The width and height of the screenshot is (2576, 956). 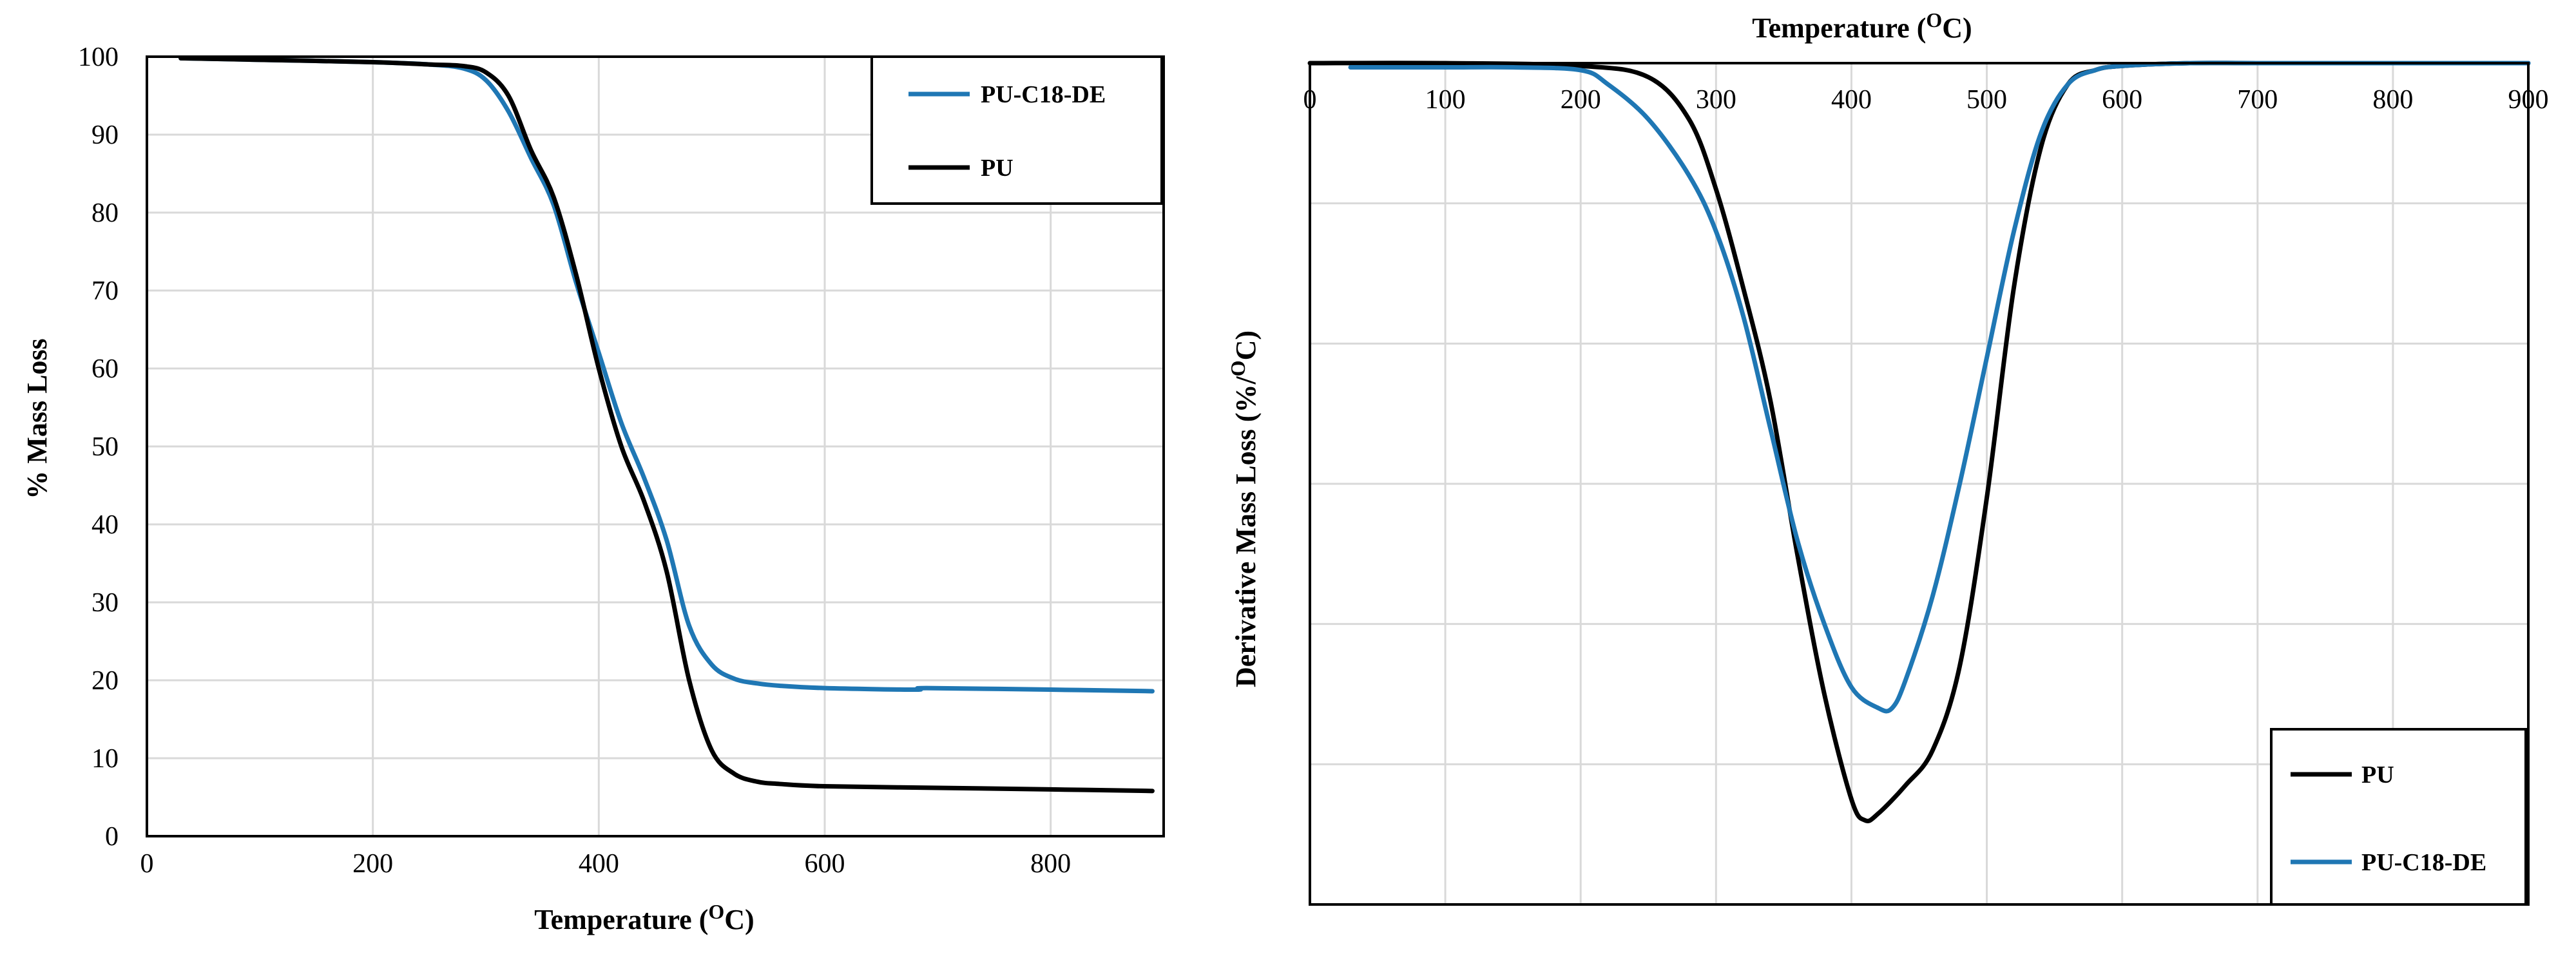 I want to click on tga-y-tick-label: 30, so click(x=105, y=603).